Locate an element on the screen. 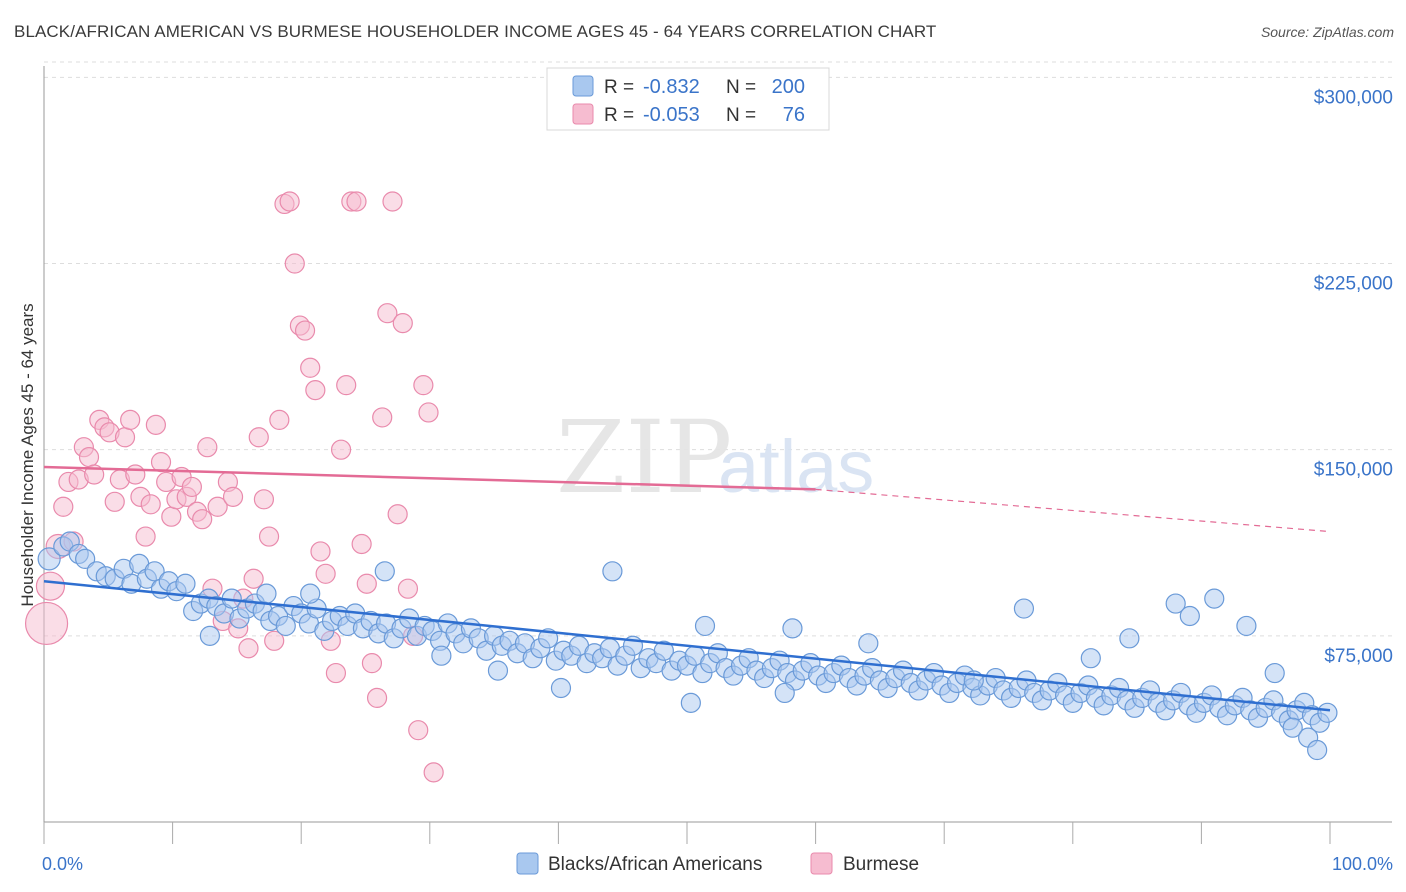 Image resolution: width=1406 pixels, height=892 pixels. series-legend: Blacks/African Americans Burmese is located at coordinates (717, 863).